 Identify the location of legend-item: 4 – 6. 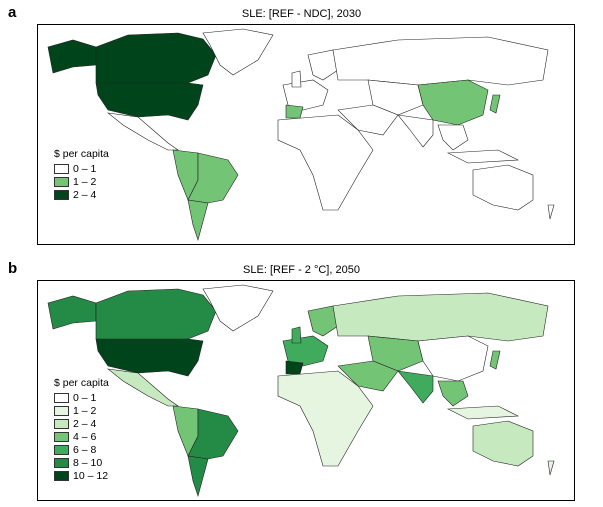
(81, 436).